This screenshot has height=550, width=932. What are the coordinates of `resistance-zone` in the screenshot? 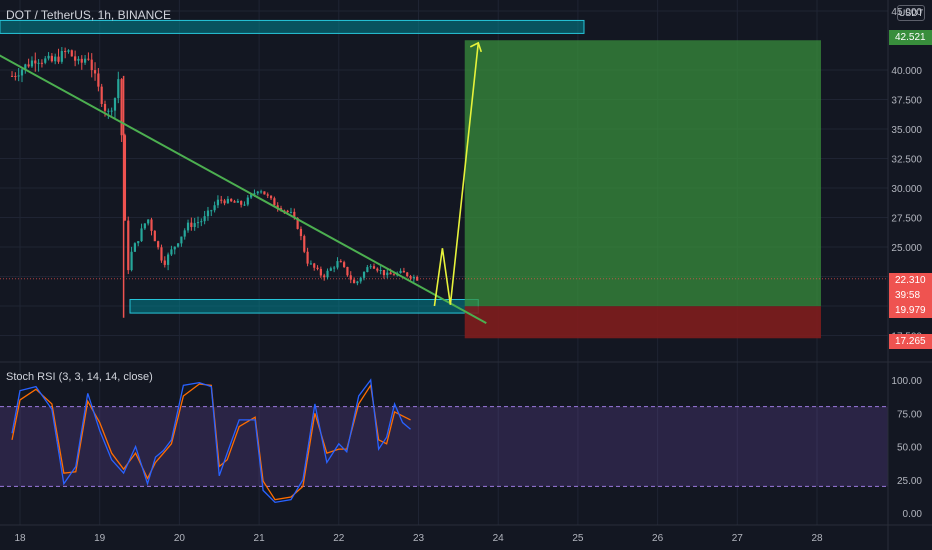 It's located at (292, 26).